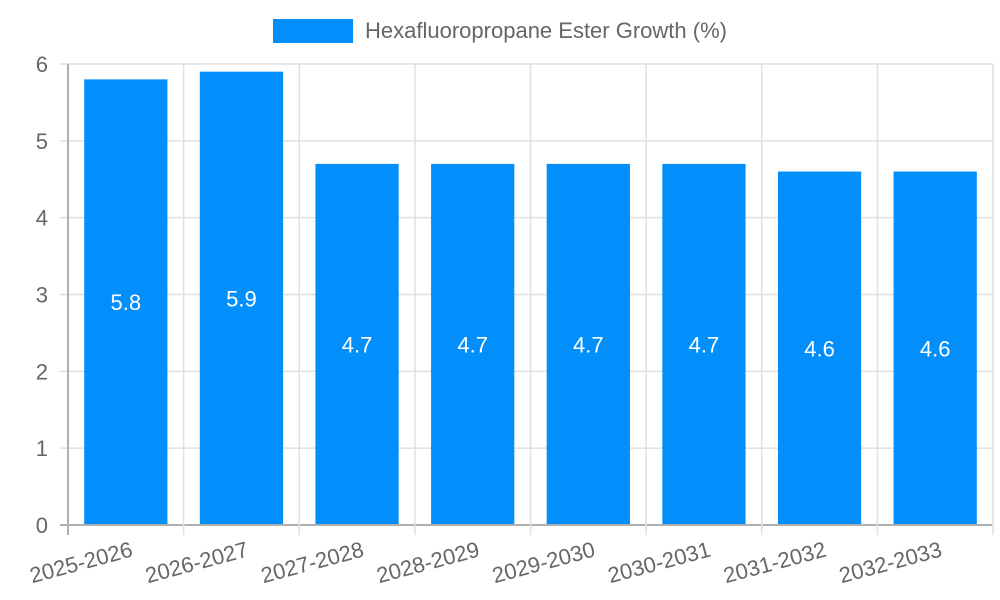 The width and height of the screenshot is (1000, 600). I want to click on y-tick-label: 0, so click(42, 525).